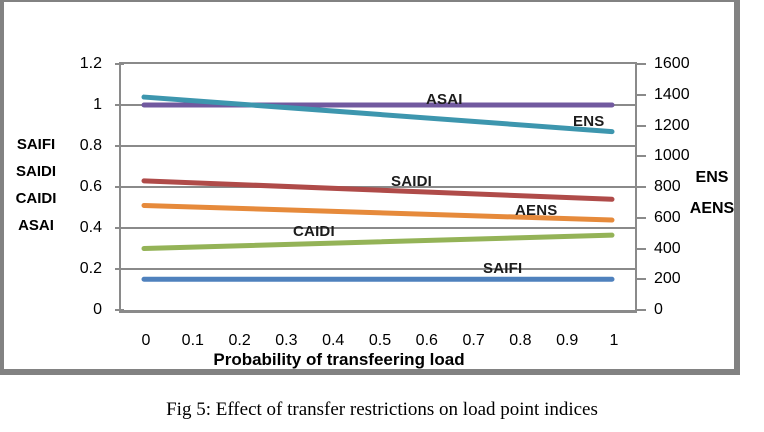 This screenshot has height=432, width=764. I want to click on x-axis-tick-label: 0.6, so click(426, 340).